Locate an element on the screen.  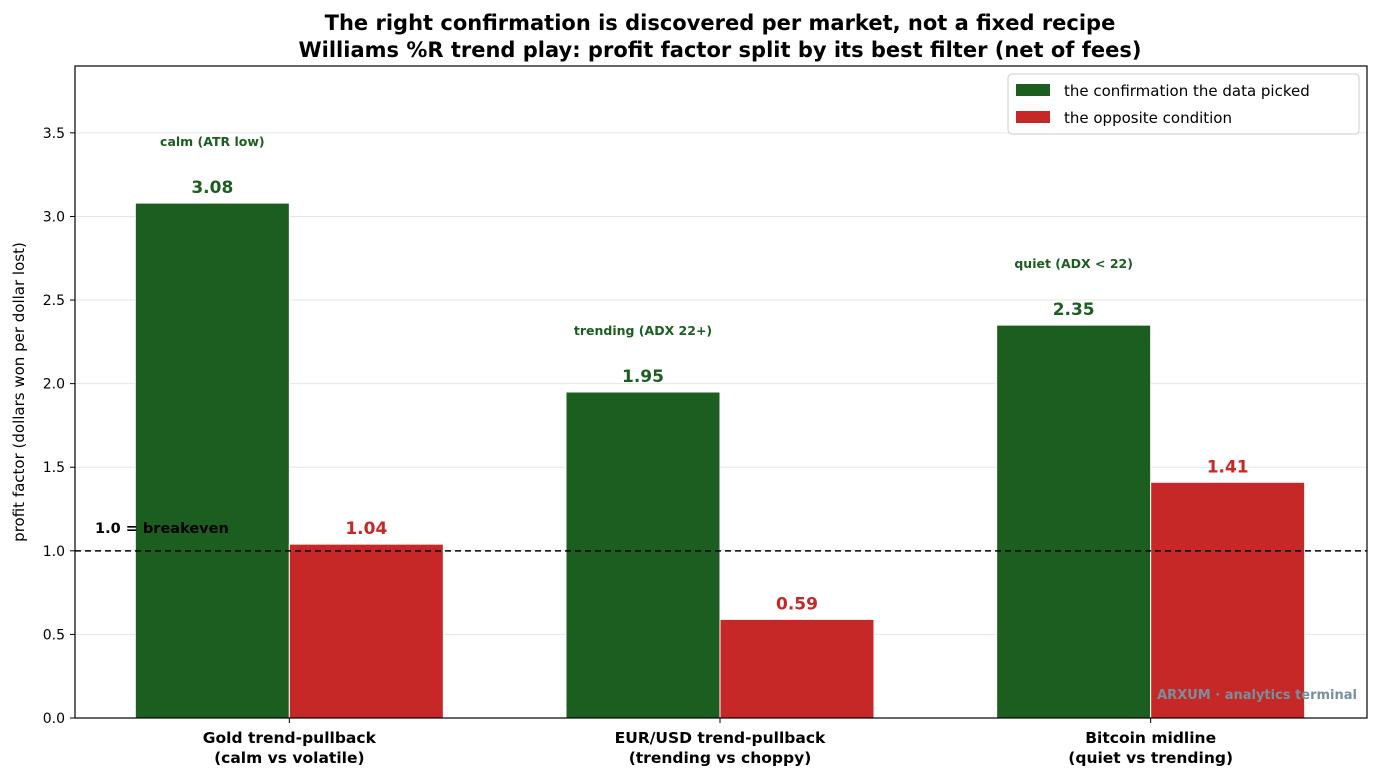
legend-label-opposite: the opposite condition is located at coordinates (1148, 118).